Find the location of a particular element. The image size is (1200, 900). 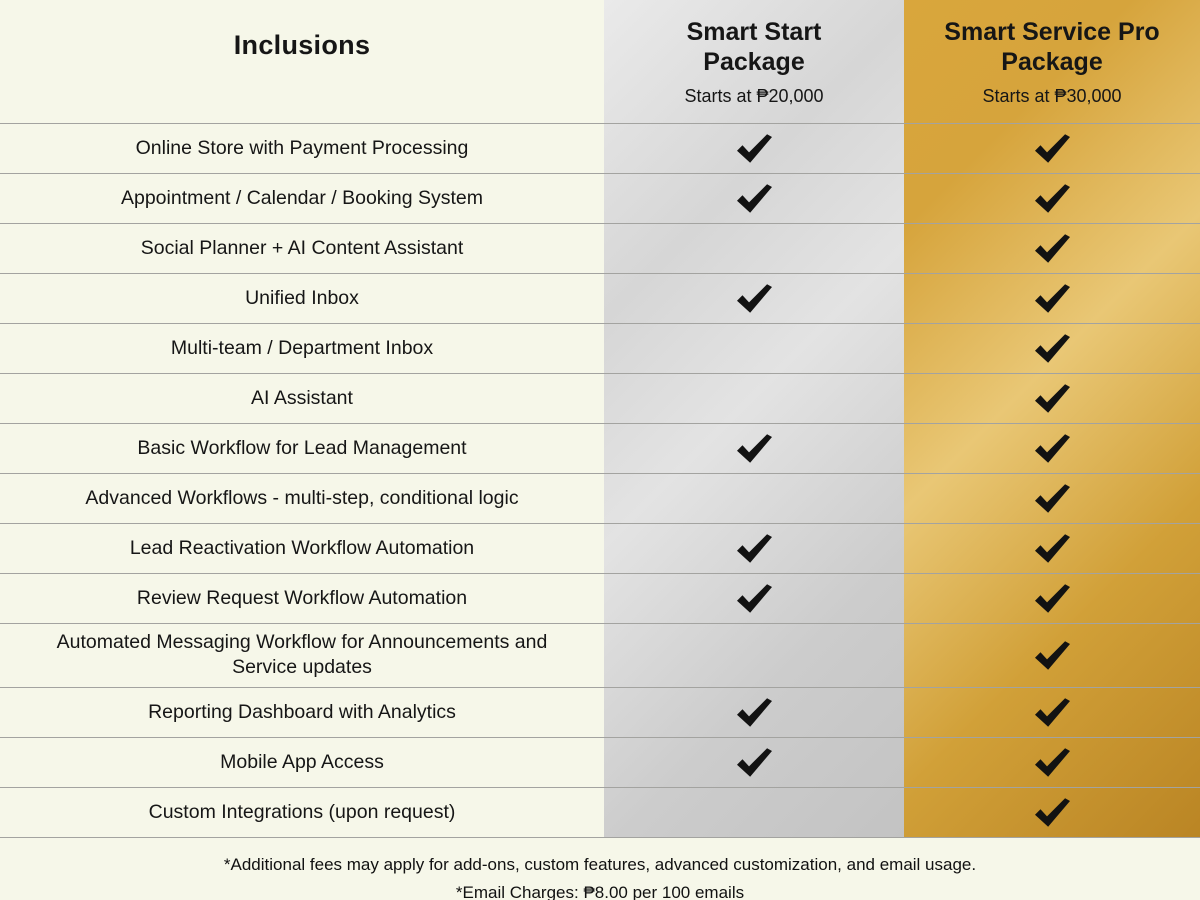

smart-service-pro-package-title: Smart Service Pro Package is located at coordinates (1052, 47).